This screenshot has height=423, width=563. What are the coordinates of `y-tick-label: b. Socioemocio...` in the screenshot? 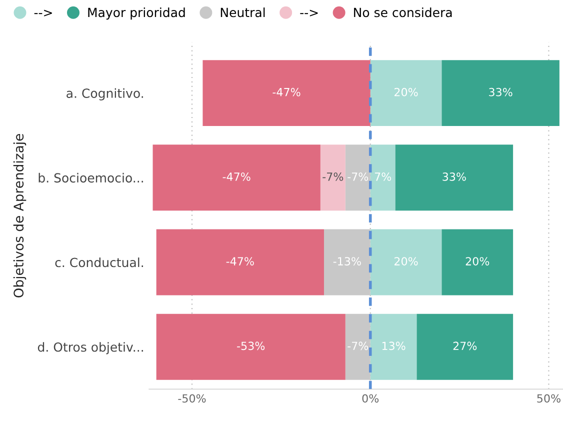 It's located at (90, 177).